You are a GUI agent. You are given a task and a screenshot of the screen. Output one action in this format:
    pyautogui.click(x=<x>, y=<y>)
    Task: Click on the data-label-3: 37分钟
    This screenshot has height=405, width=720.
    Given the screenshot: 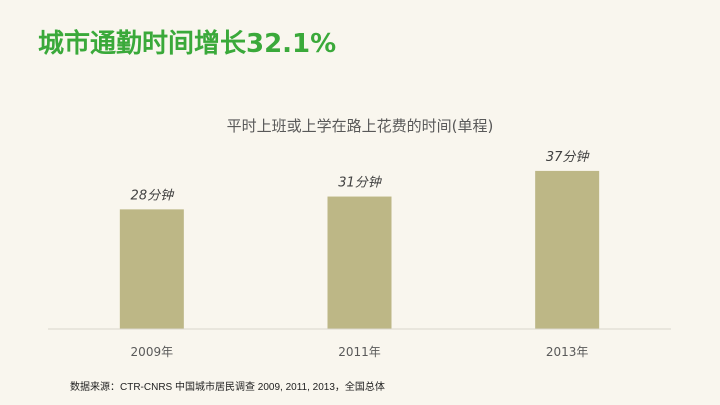 What is the action you would take?
    pyautogui.click(x=568, y=157)
    